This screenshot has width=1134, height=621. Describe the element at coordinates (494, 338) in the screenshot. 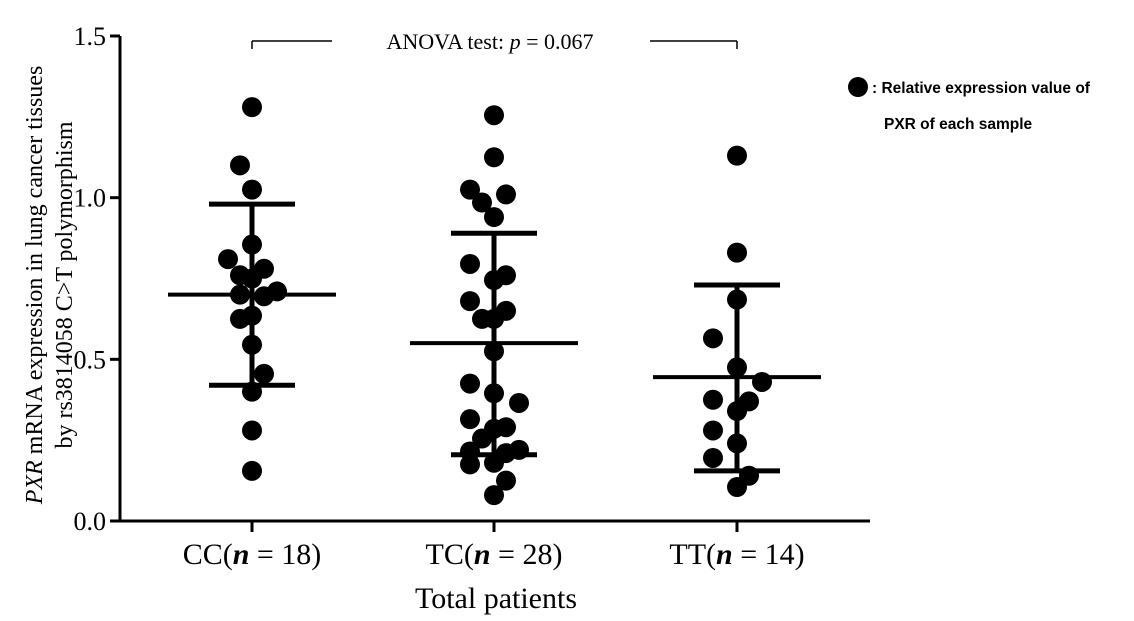

I see `group-1: TC(n = 28)` at that location.